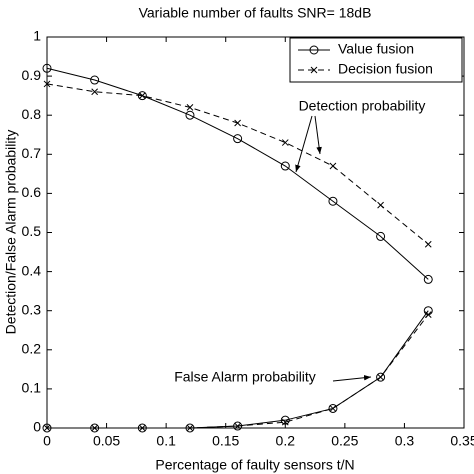 The height and width of the screenshot is (474, 474). Describe the element at coordinates (37, 36) in the screenshot. I see `y-tick-label: 1` at that location.